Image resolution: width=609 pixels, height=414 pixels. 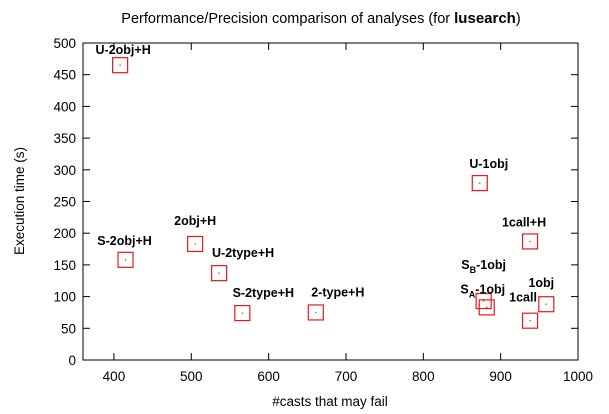 I want to click on y-tick-label: 0, so click(x=72, y=360).